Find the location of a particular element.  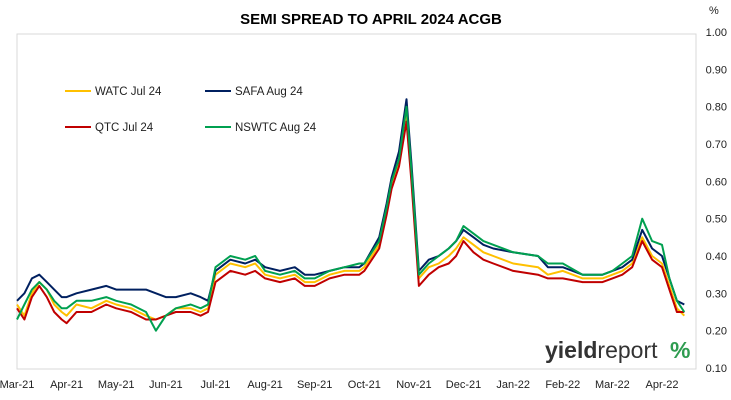

y-tick-label: 0.50 is located at coordinates (716, 220).